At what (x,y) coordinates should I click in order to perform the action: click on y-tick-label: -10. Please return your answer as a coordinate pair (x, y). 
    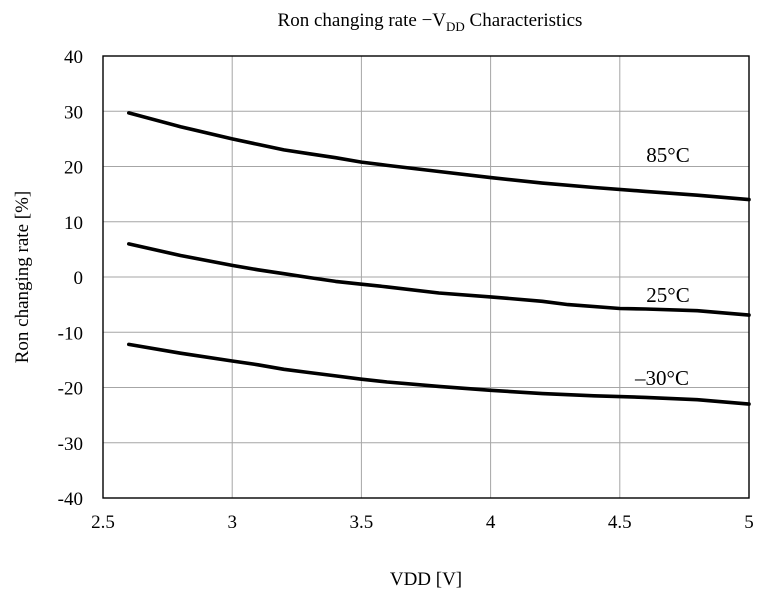
    Looking at the image, I should click on (70, 333).